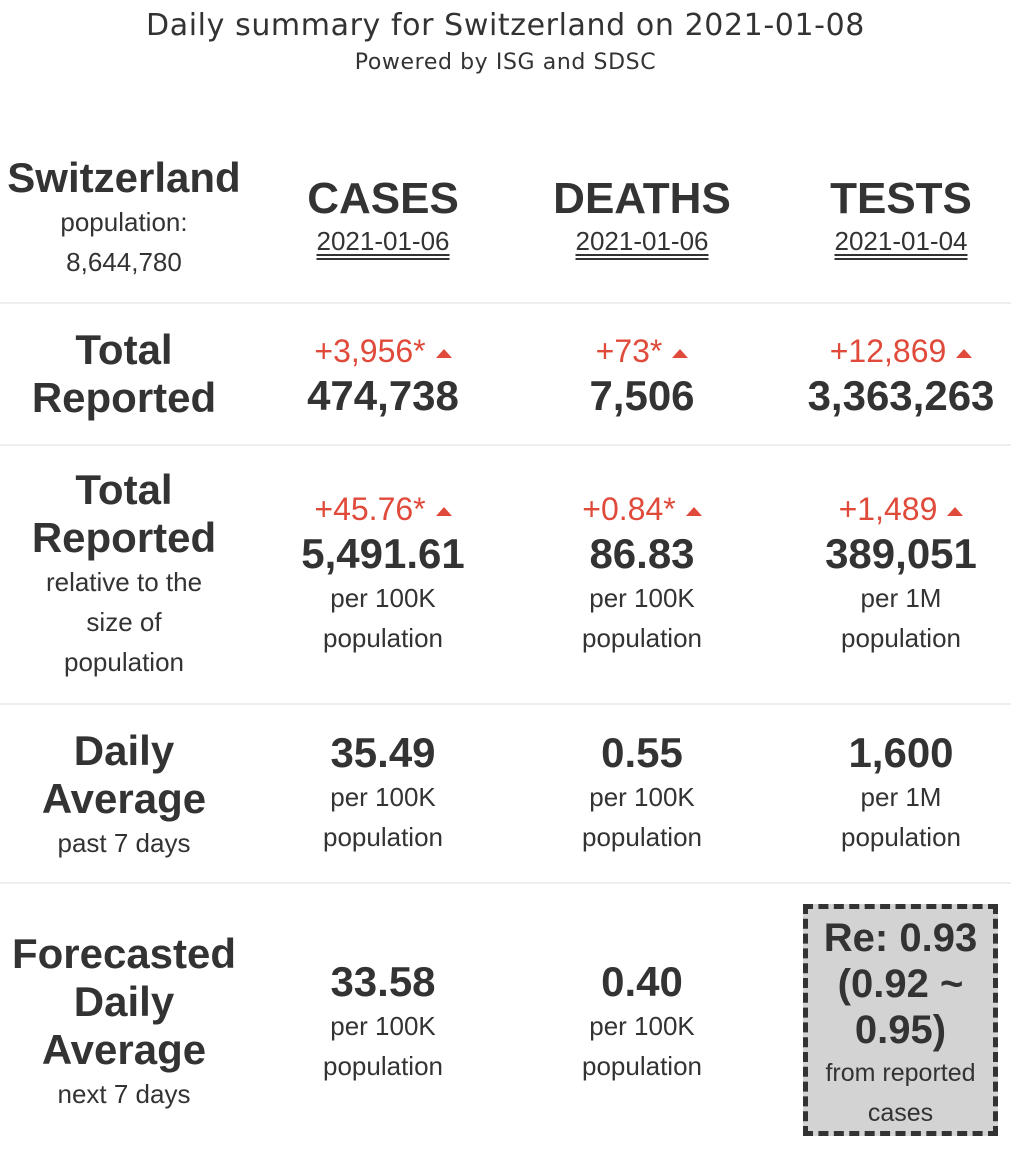 This screenshot has width=1011, height=1149. I want to click on average-value: 35.49, so click(383, 752).